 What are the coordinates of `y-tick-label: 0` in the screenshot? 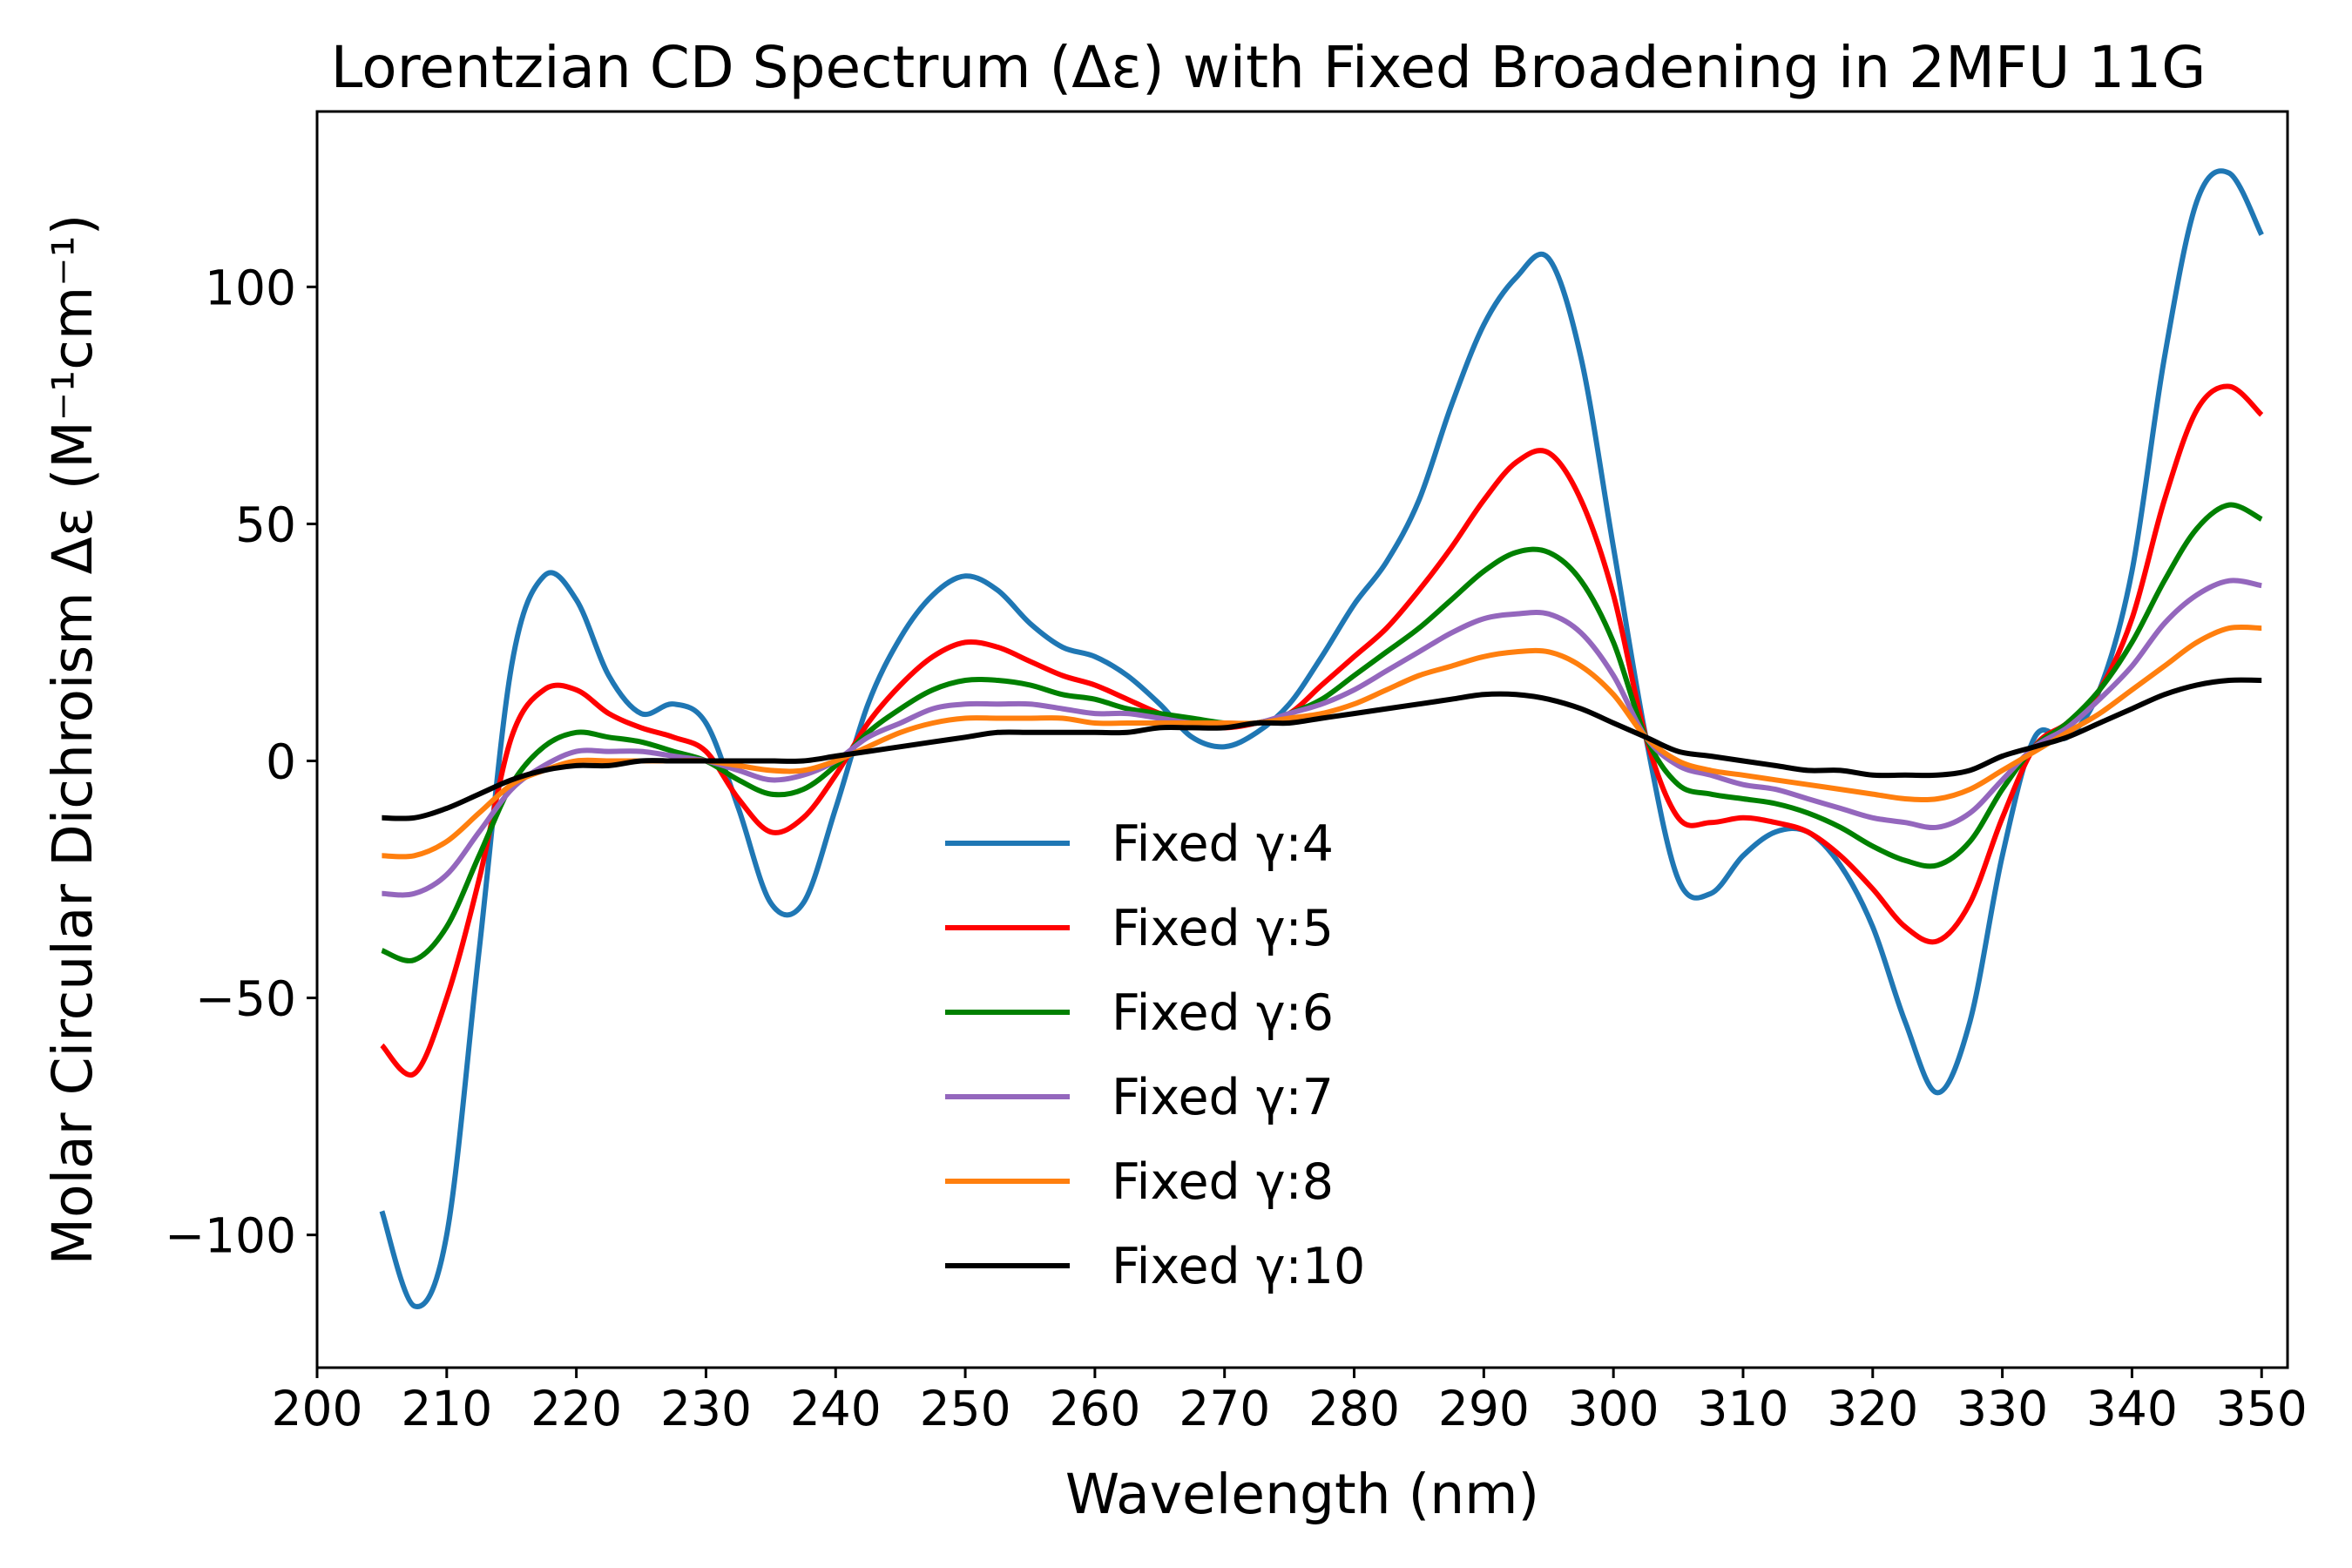 It's located at (281, 761).